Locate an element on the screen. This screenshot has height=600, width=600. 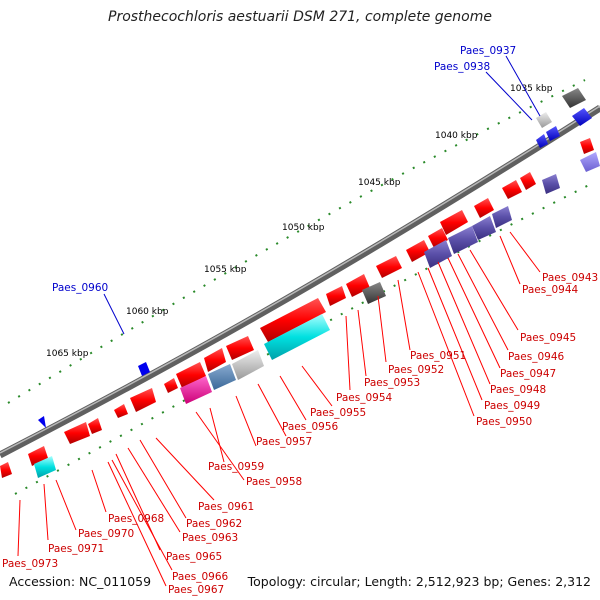
gene-label: Paes_0944 is located at coordinates (550, 290).